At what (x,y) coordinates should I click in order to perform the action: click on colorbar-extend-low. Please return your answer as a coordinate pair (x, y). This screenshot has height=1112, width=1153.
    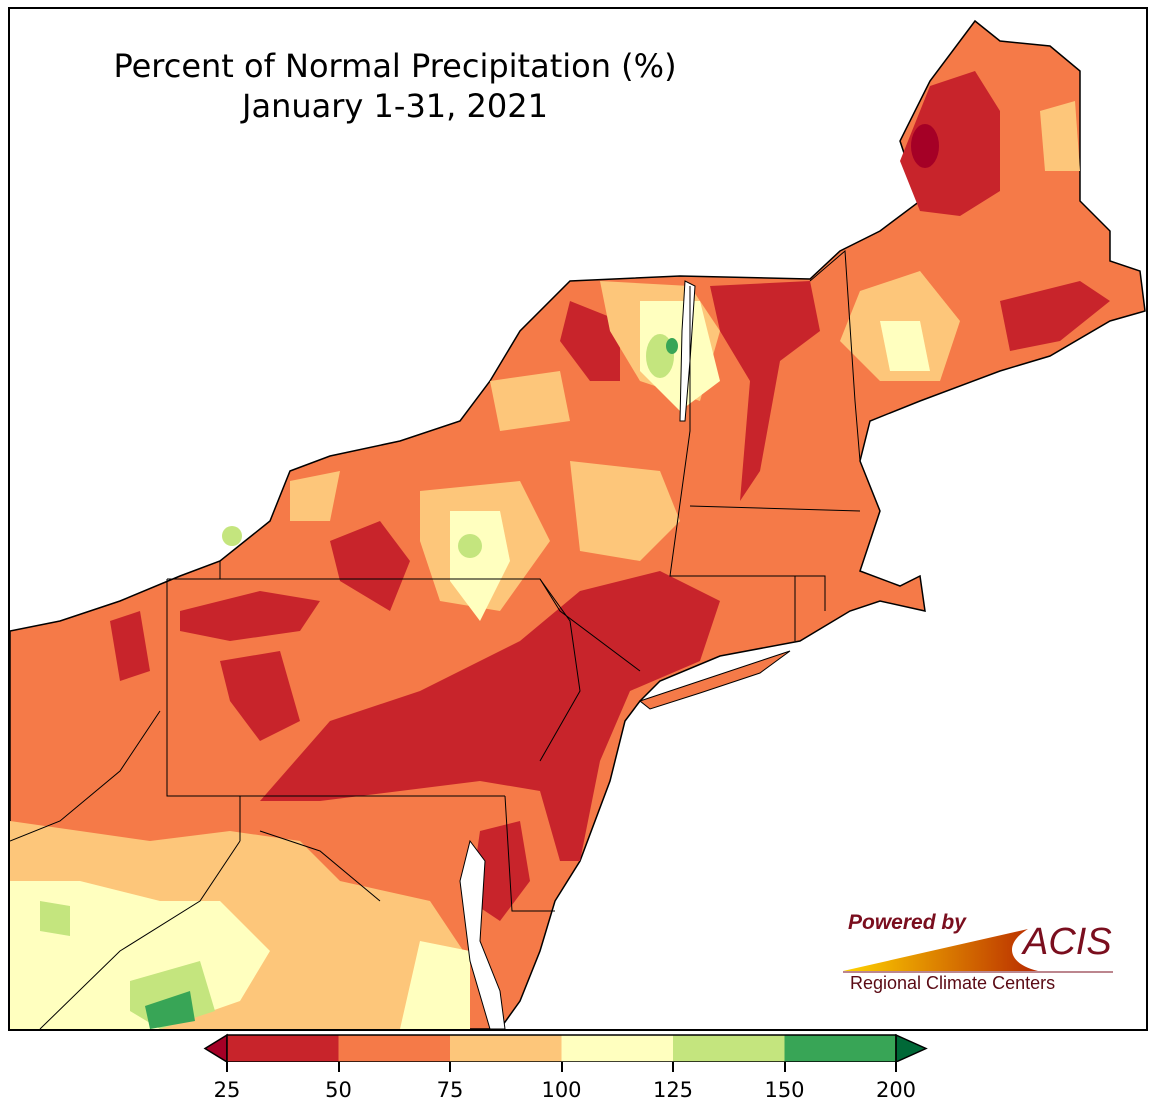
    Looking at the image, I should click on (215, 1047).